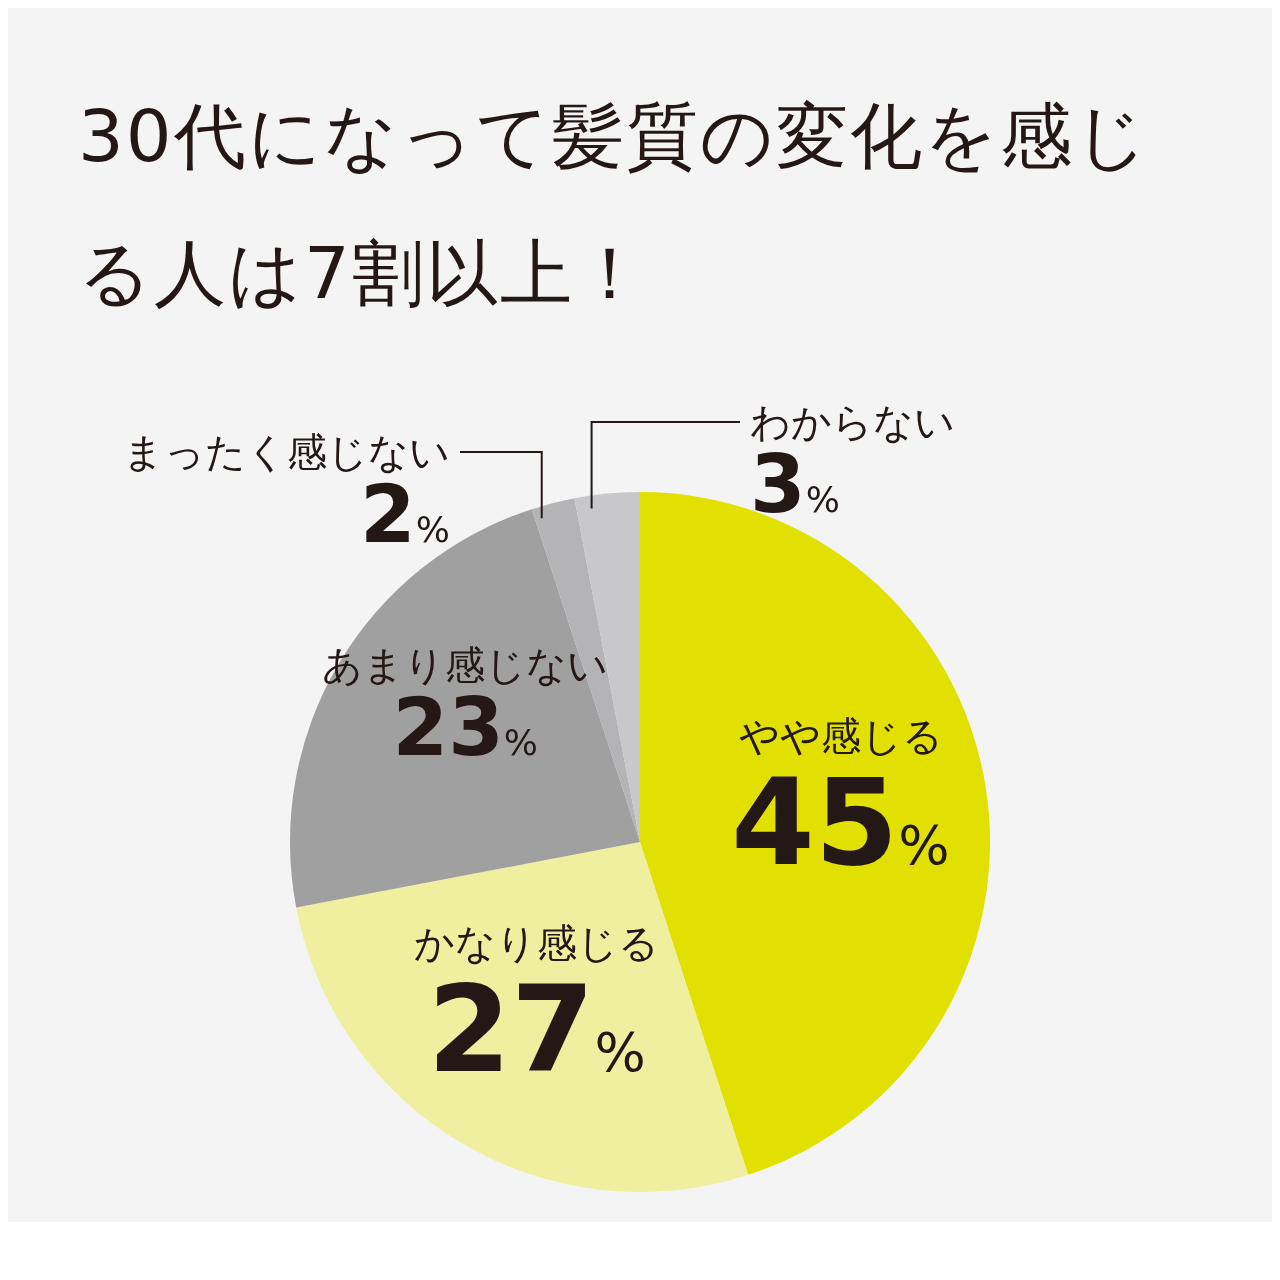 Image resolution: width=1280 pixels, height=1280 pixels. I want to click on slice-label: やや感じる, so click(840, 735).